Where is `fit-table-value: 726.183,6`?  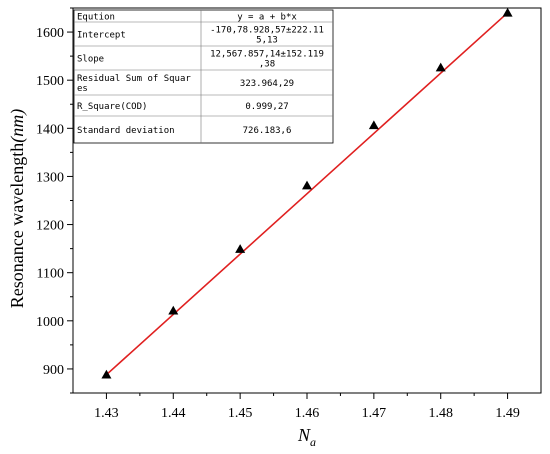 fit-table-value: 726.183,6 is located at coordinates (267, 131).